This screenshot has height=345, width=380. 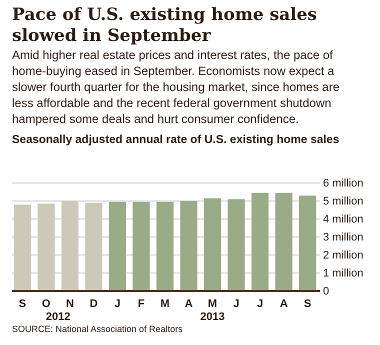 I want to click on y-tick-label: 2 million, so click(x=343, y=256).